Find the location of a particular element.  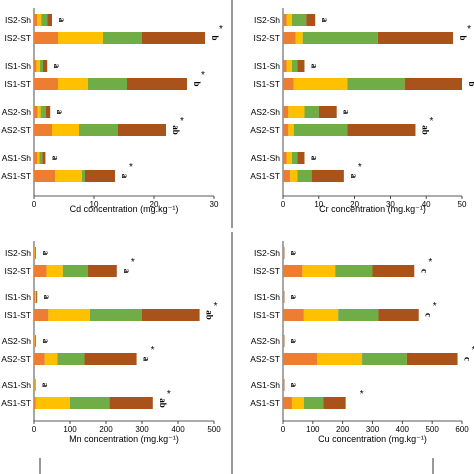

mn-x-tick-label: 400 is located at coordinates (178, 429).